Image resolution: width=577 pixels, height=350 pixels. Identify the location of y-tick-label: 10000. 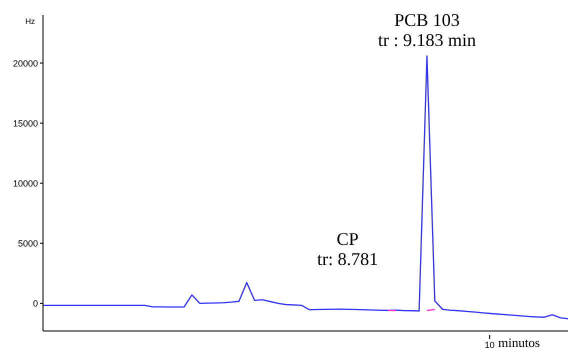
(25, 183).